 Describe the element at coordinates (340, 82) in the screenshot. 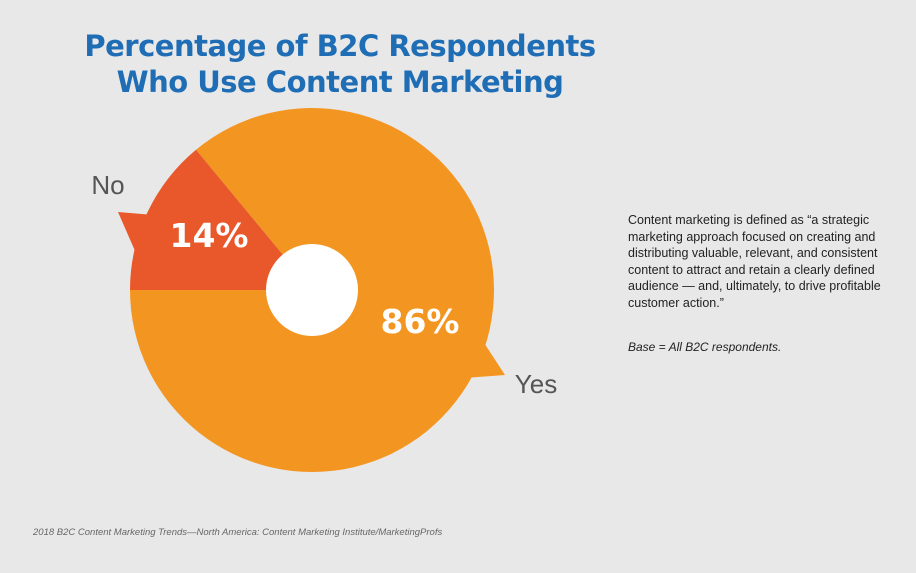

I see `chart-title-line-2: Who Use Content Marketing` at that location.